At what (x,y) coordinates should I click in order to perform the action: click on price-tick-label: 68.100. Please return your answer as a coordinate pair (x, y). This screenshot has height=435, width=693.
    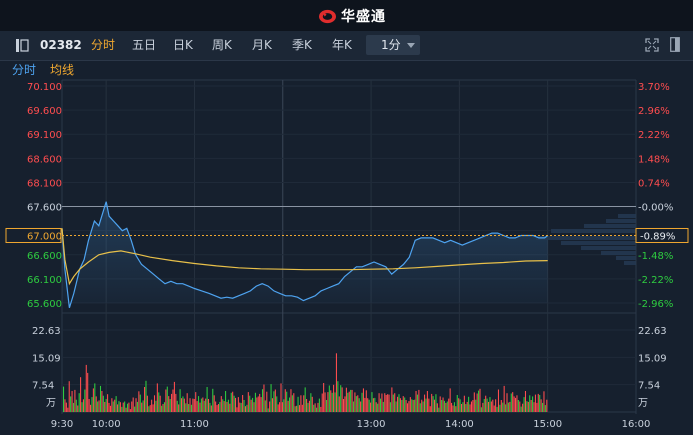
    Looking at the image, I should click on (44, 183).